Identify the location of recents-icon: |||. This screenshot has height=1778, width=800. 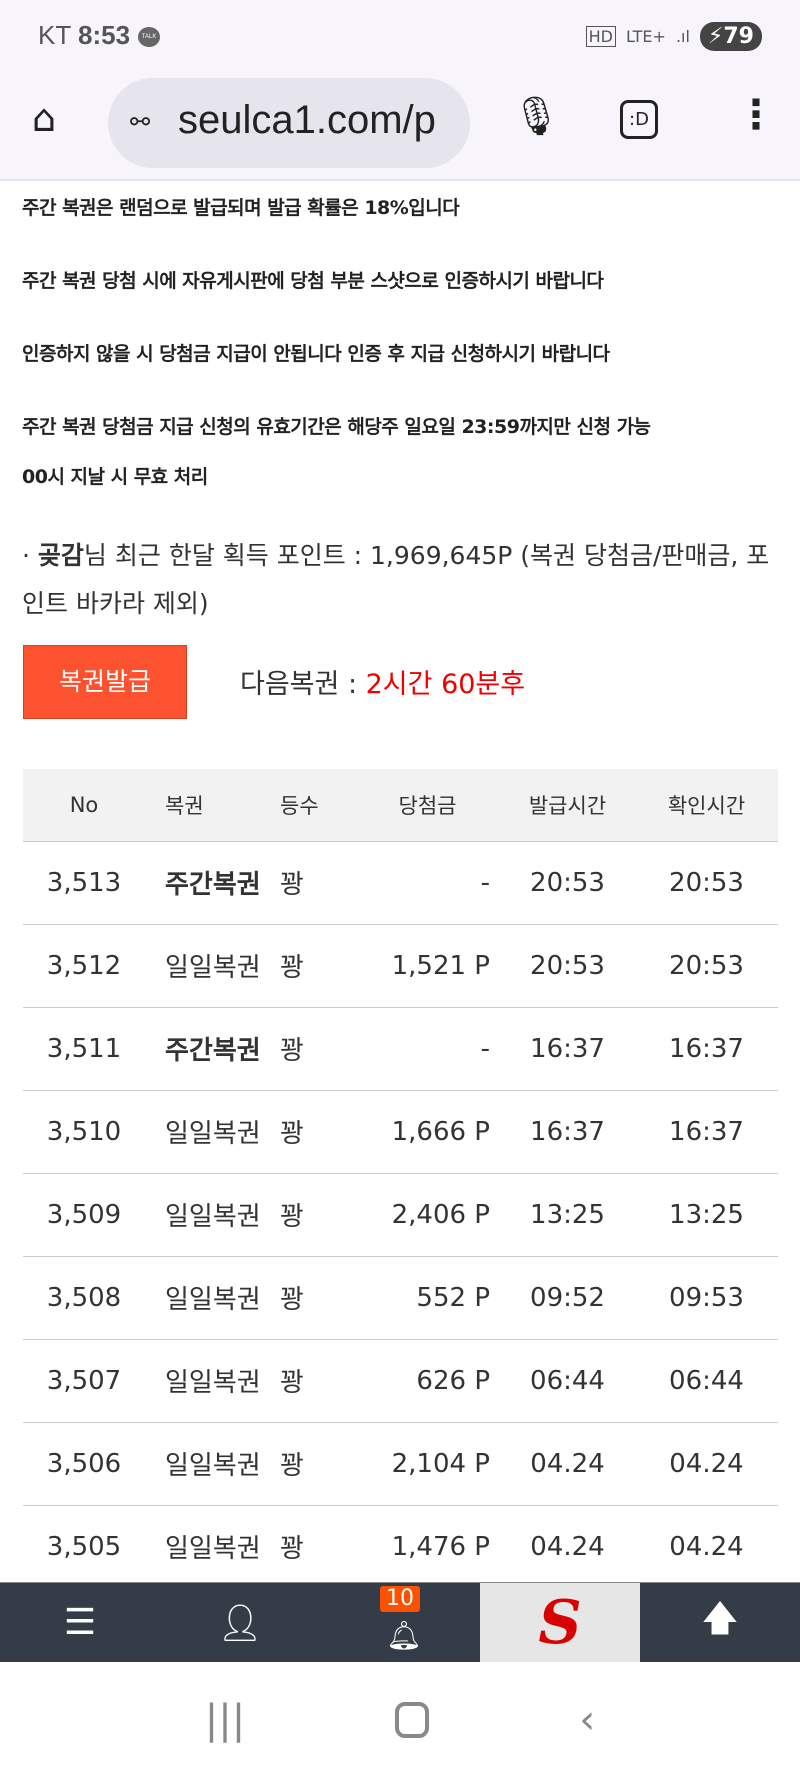
(225, 1720).